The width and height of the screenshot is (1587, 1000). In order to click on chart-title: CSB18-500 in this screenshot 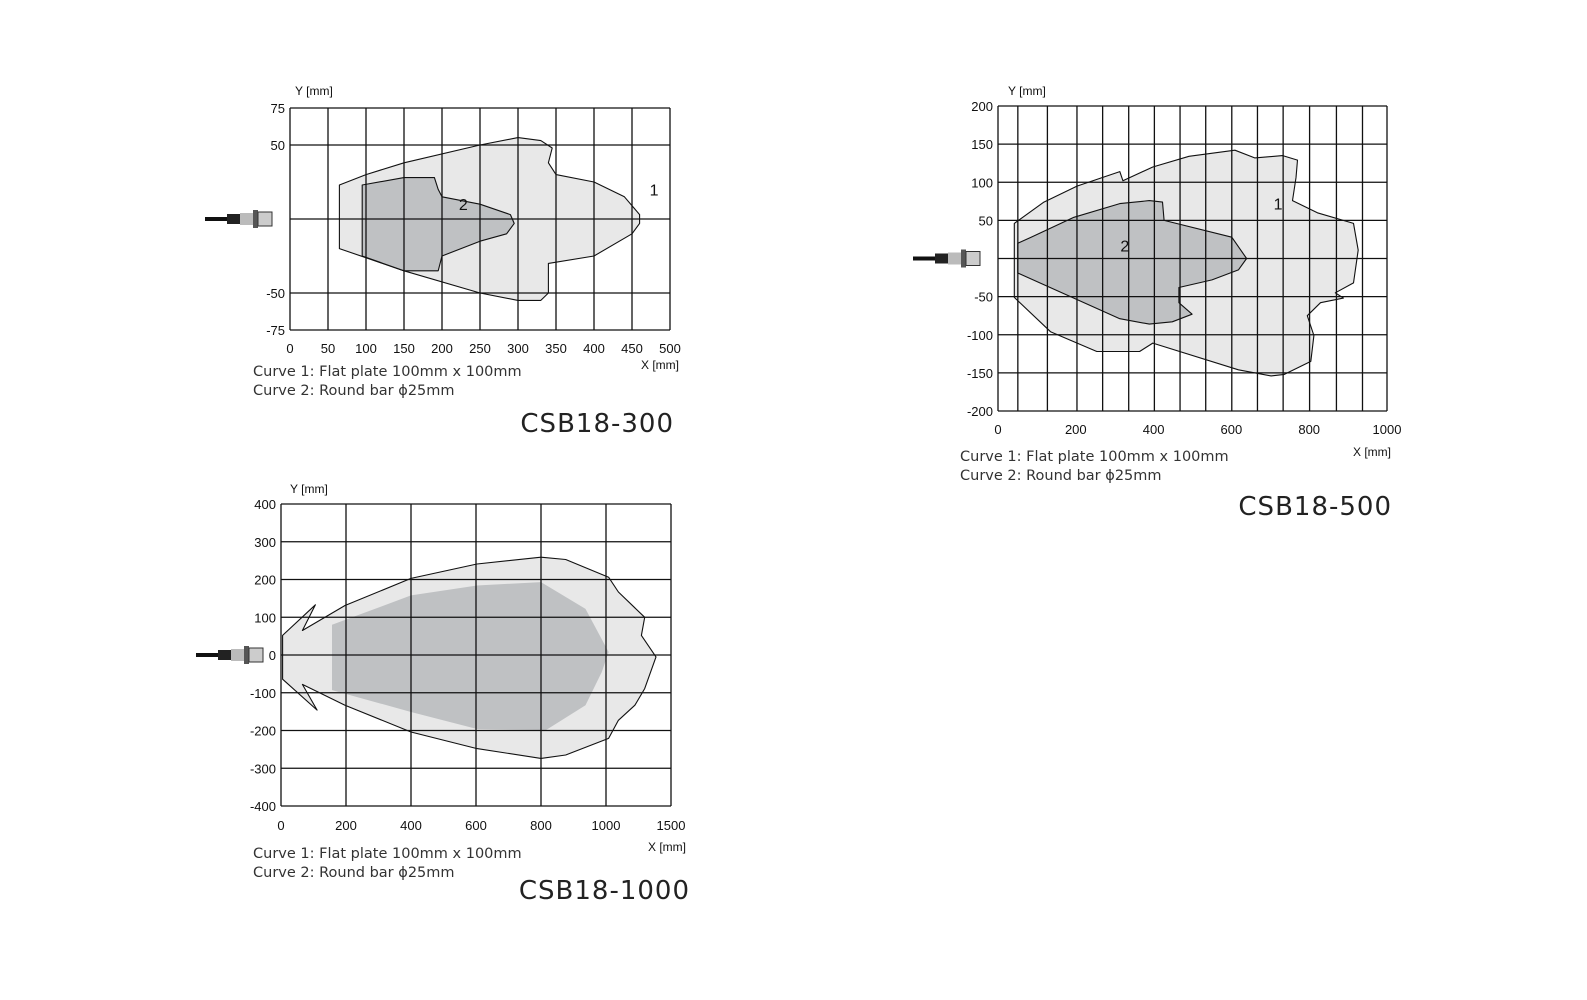, I will do `click(1315, 507)`.